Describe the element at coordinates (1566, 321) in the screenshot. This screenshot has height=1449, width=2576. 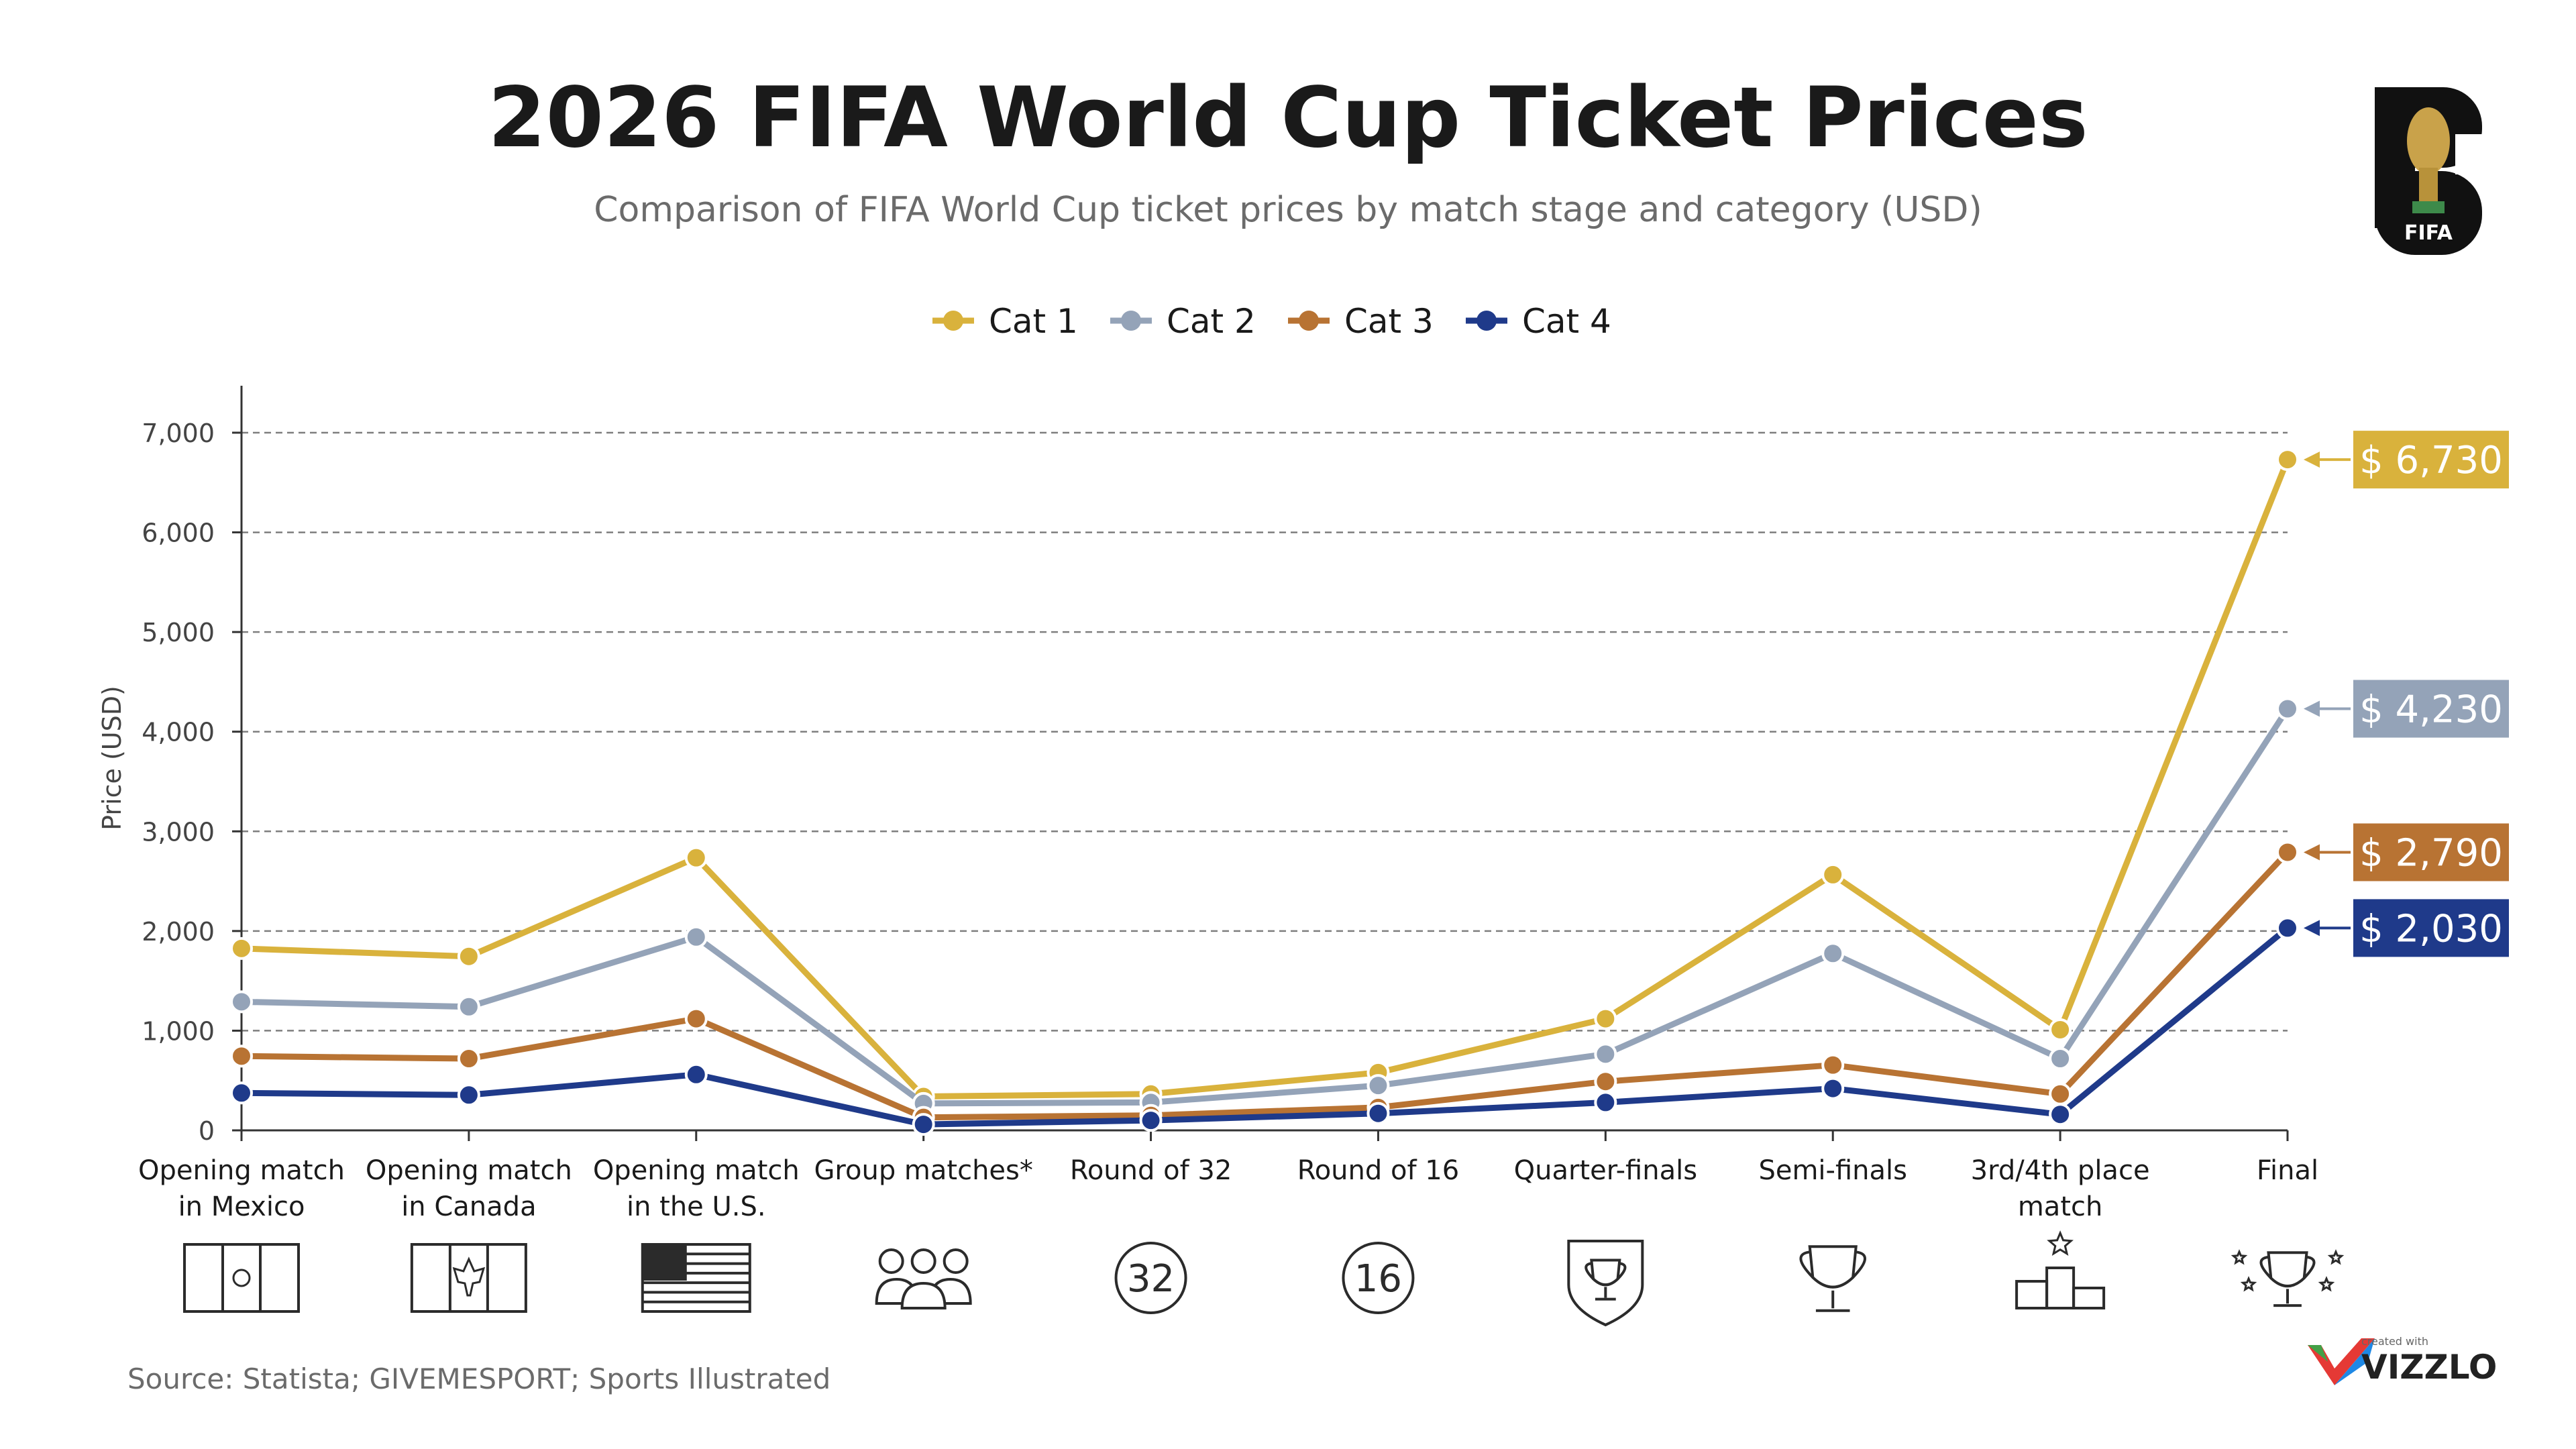
I see `legend-label: Cat 4` at that location.